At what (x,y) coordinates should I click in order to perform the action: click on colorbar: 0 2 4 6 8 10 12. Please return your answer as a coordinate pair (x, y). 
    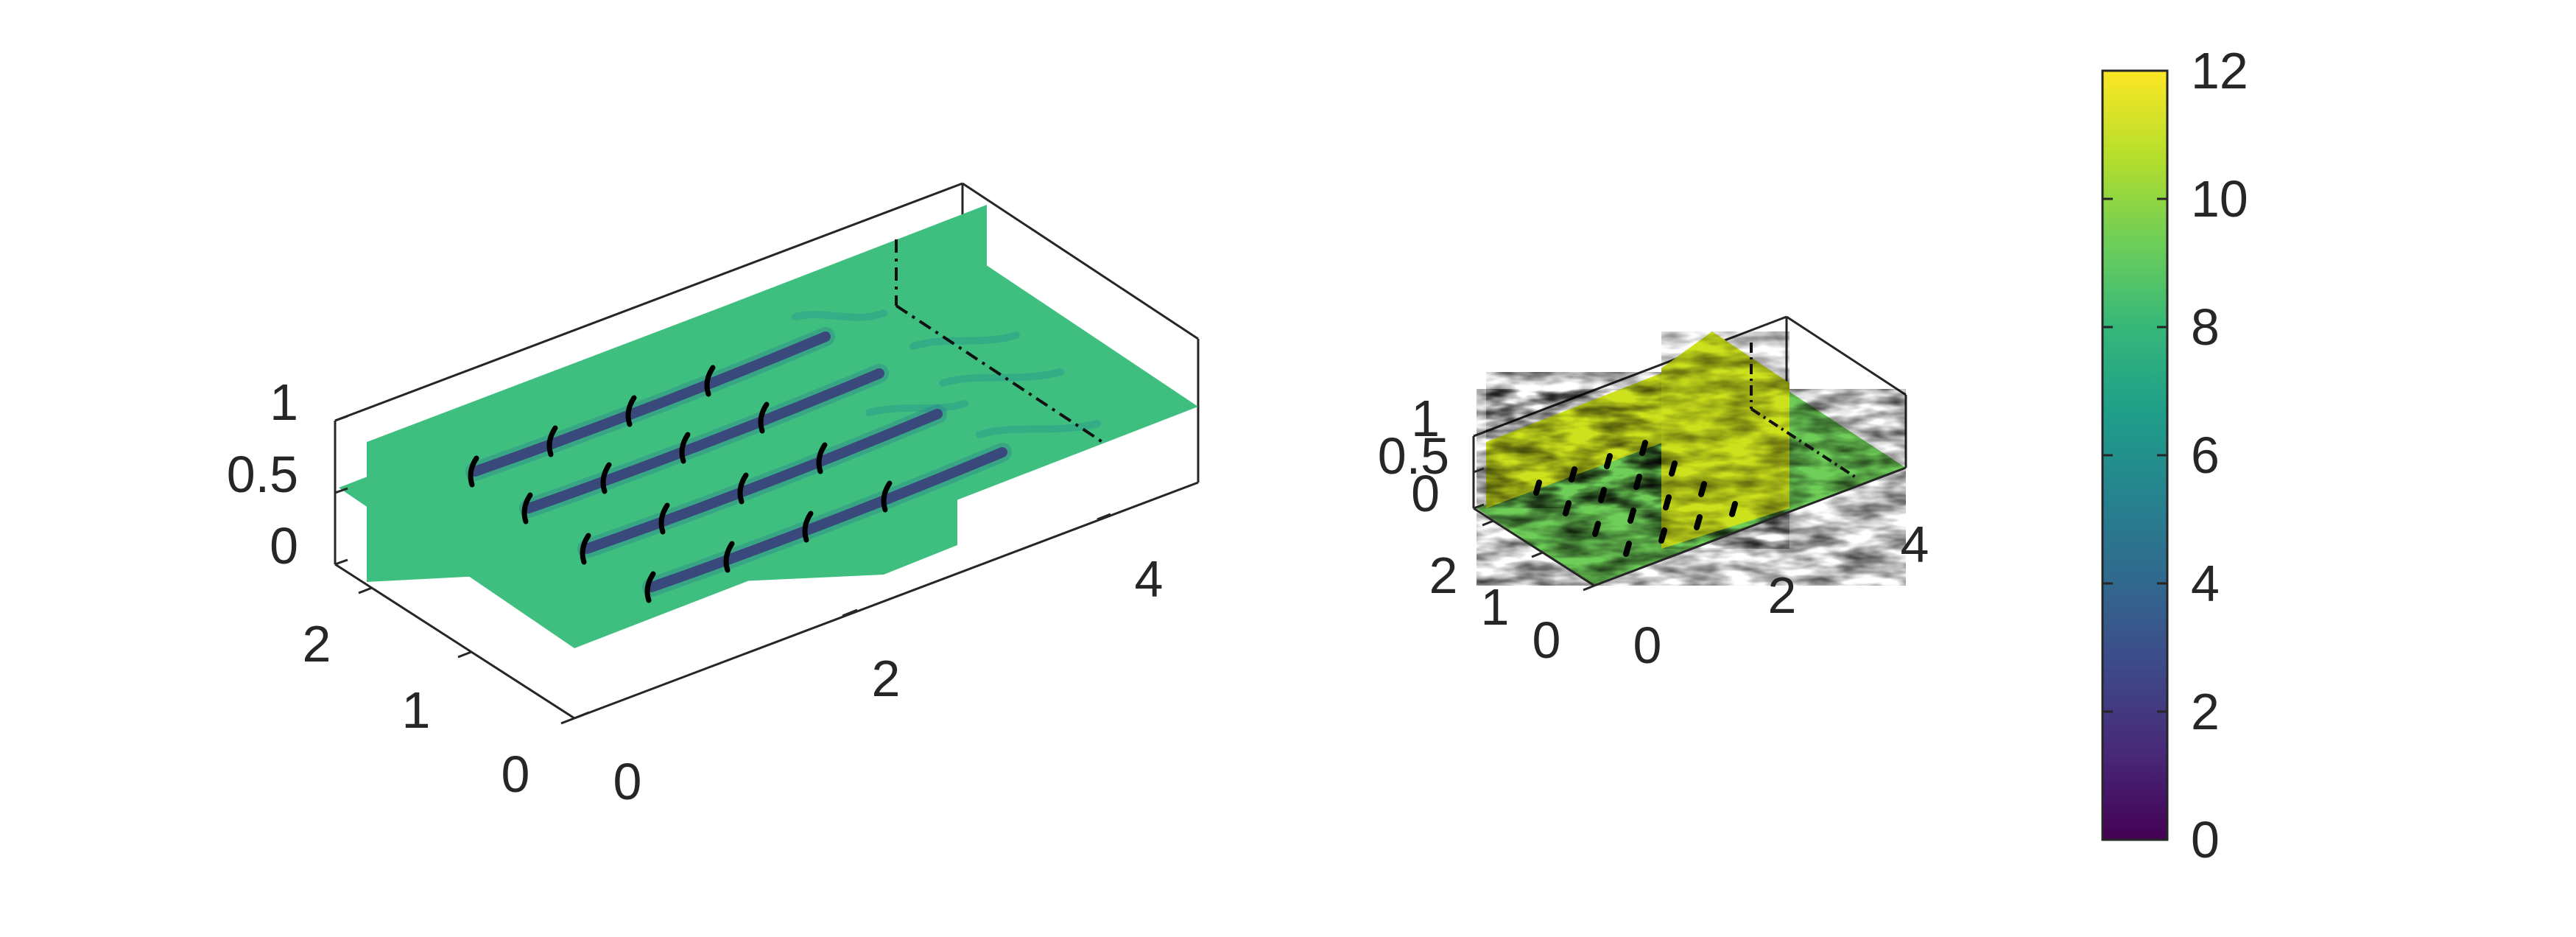
    Looking at the image, I should click on (2174, 455).